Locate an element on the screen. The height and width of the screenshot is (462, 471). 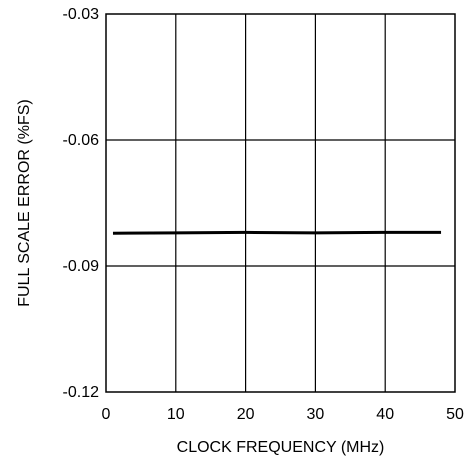
x-tick-labels: 0 10 20 30 40 50 is located at coordinates (283, 414).